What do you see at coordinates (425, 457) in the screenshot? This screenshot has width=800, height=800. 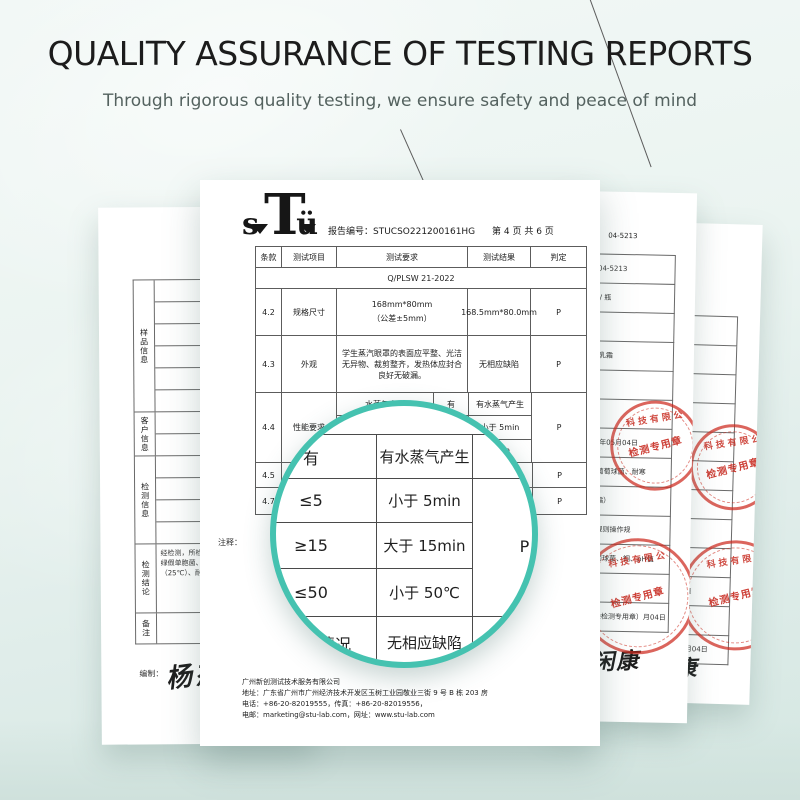 I see `magnified-cell: 有水蒸气产生` at bounding box center [425, 457].